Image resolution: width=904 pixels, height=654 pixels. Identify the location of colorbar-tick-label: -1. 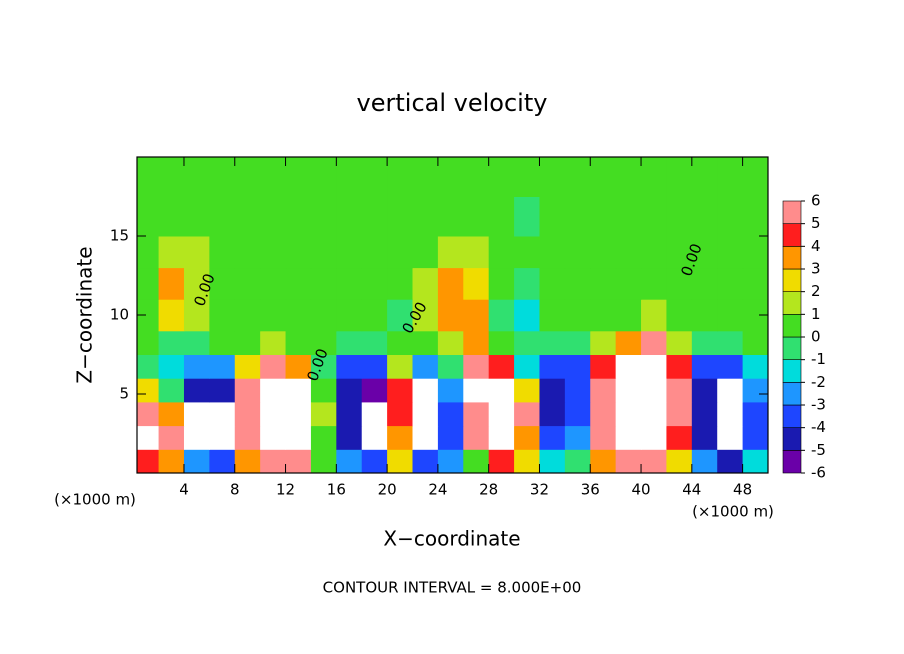
(818, 359).